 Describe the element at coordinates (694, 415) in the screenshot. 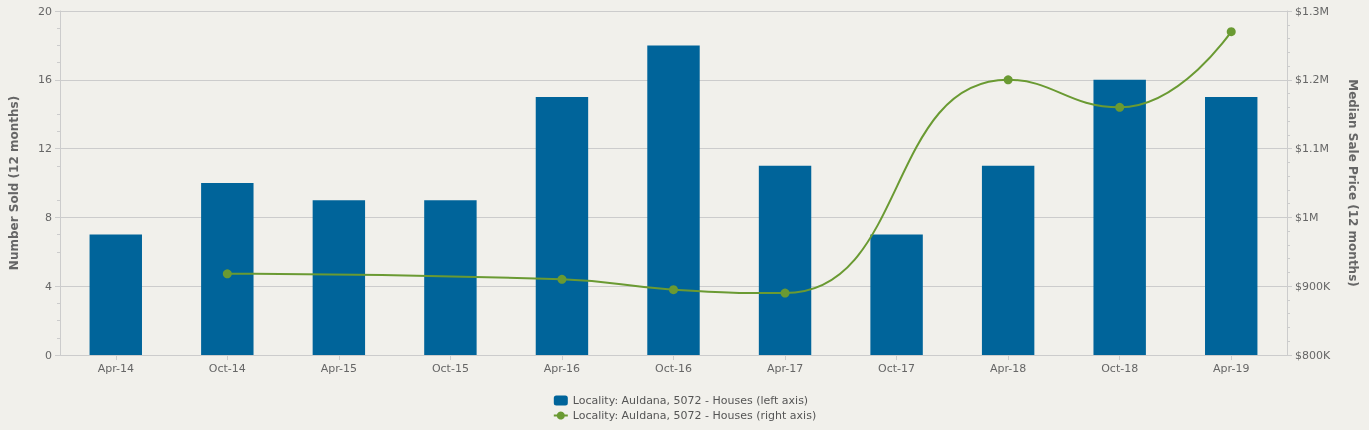

I see `legend-label: Locality: Auldana, 5072 - Houses (right axis)` at that location.